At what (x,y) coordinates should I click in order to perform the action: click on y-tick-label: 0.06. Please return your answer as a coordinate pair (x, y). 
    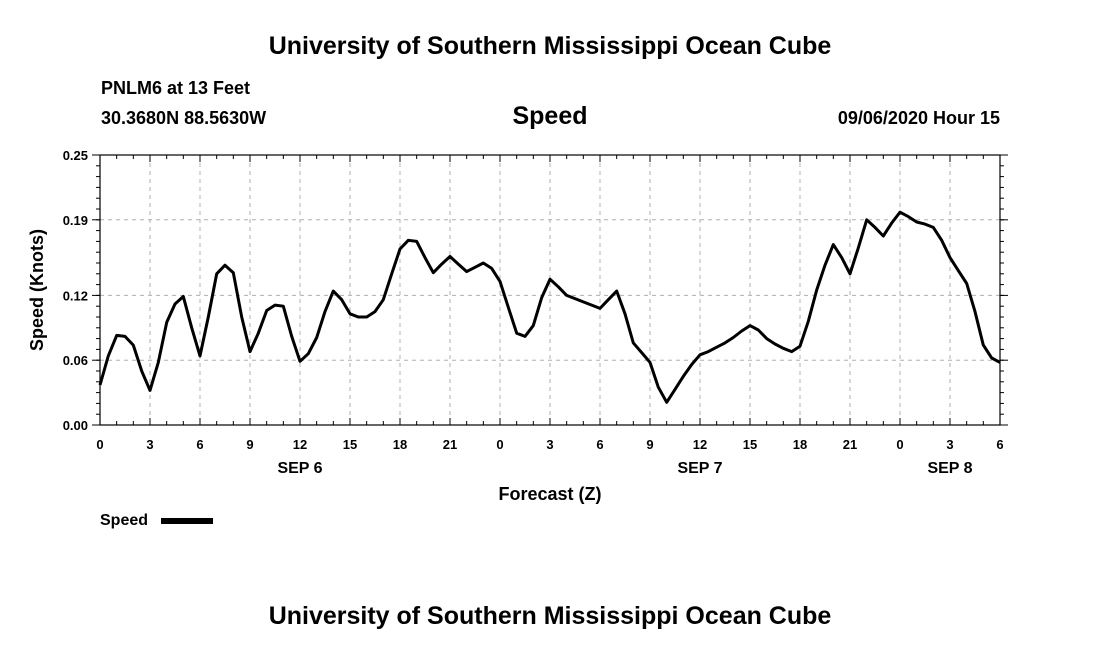
    Looking at the image, I should click on (75, 360).